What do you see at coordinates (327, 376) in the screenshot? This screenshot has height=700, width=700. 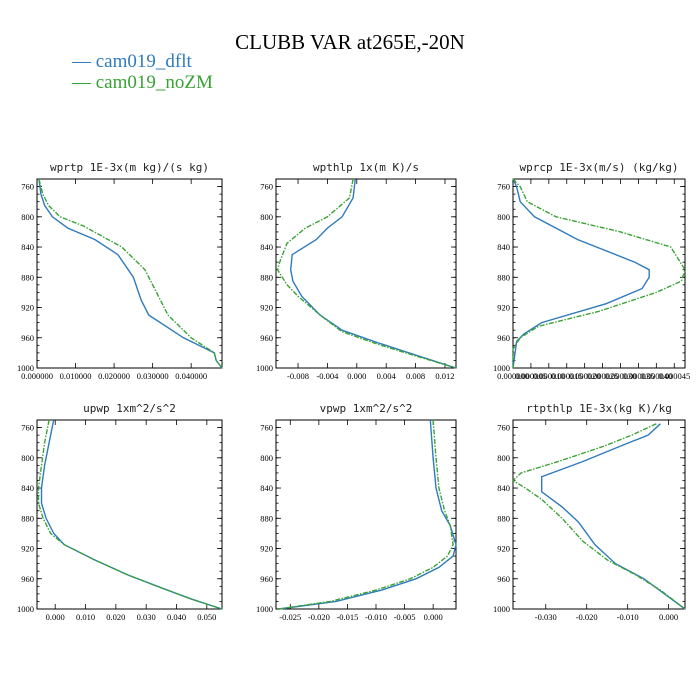 I see `x-tick-label: -0.004` at bounding box center [327, 376].